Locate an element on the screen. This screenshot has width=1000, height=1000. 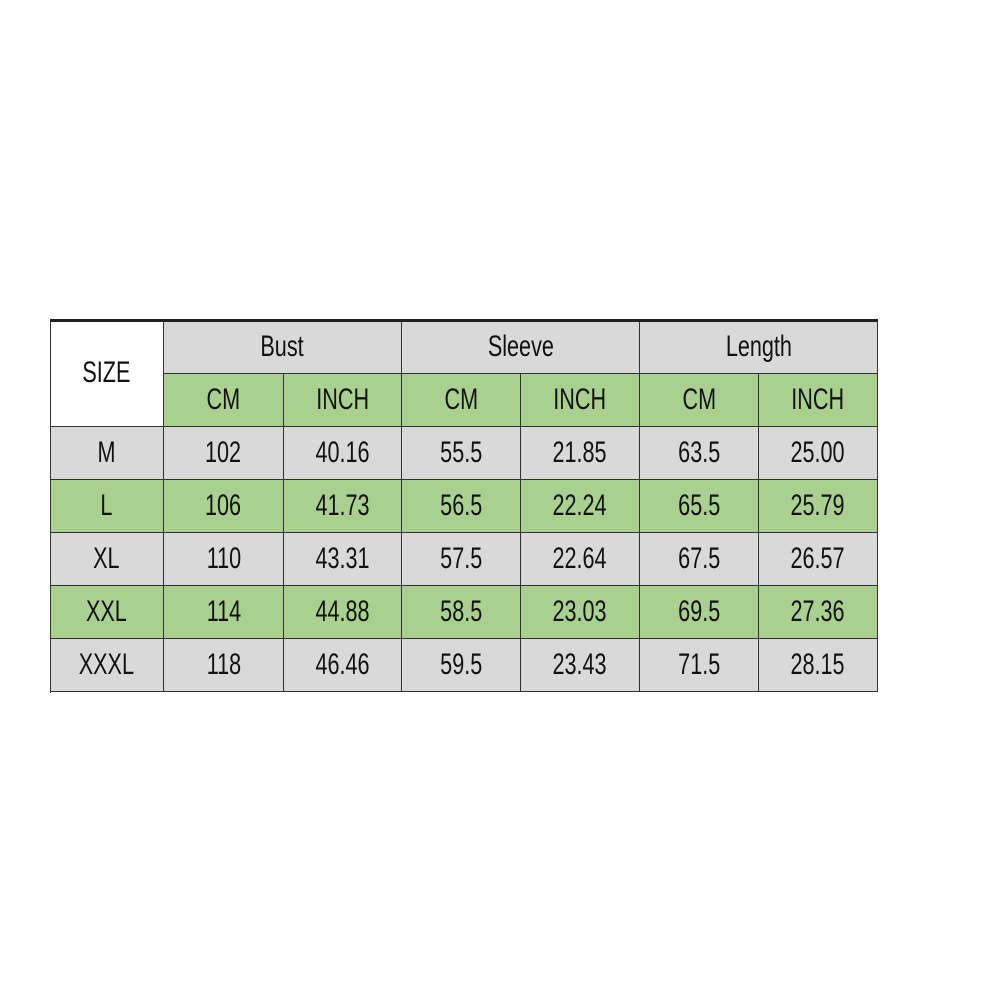
measurement: 46.46 is located at coordinates (343, 665).